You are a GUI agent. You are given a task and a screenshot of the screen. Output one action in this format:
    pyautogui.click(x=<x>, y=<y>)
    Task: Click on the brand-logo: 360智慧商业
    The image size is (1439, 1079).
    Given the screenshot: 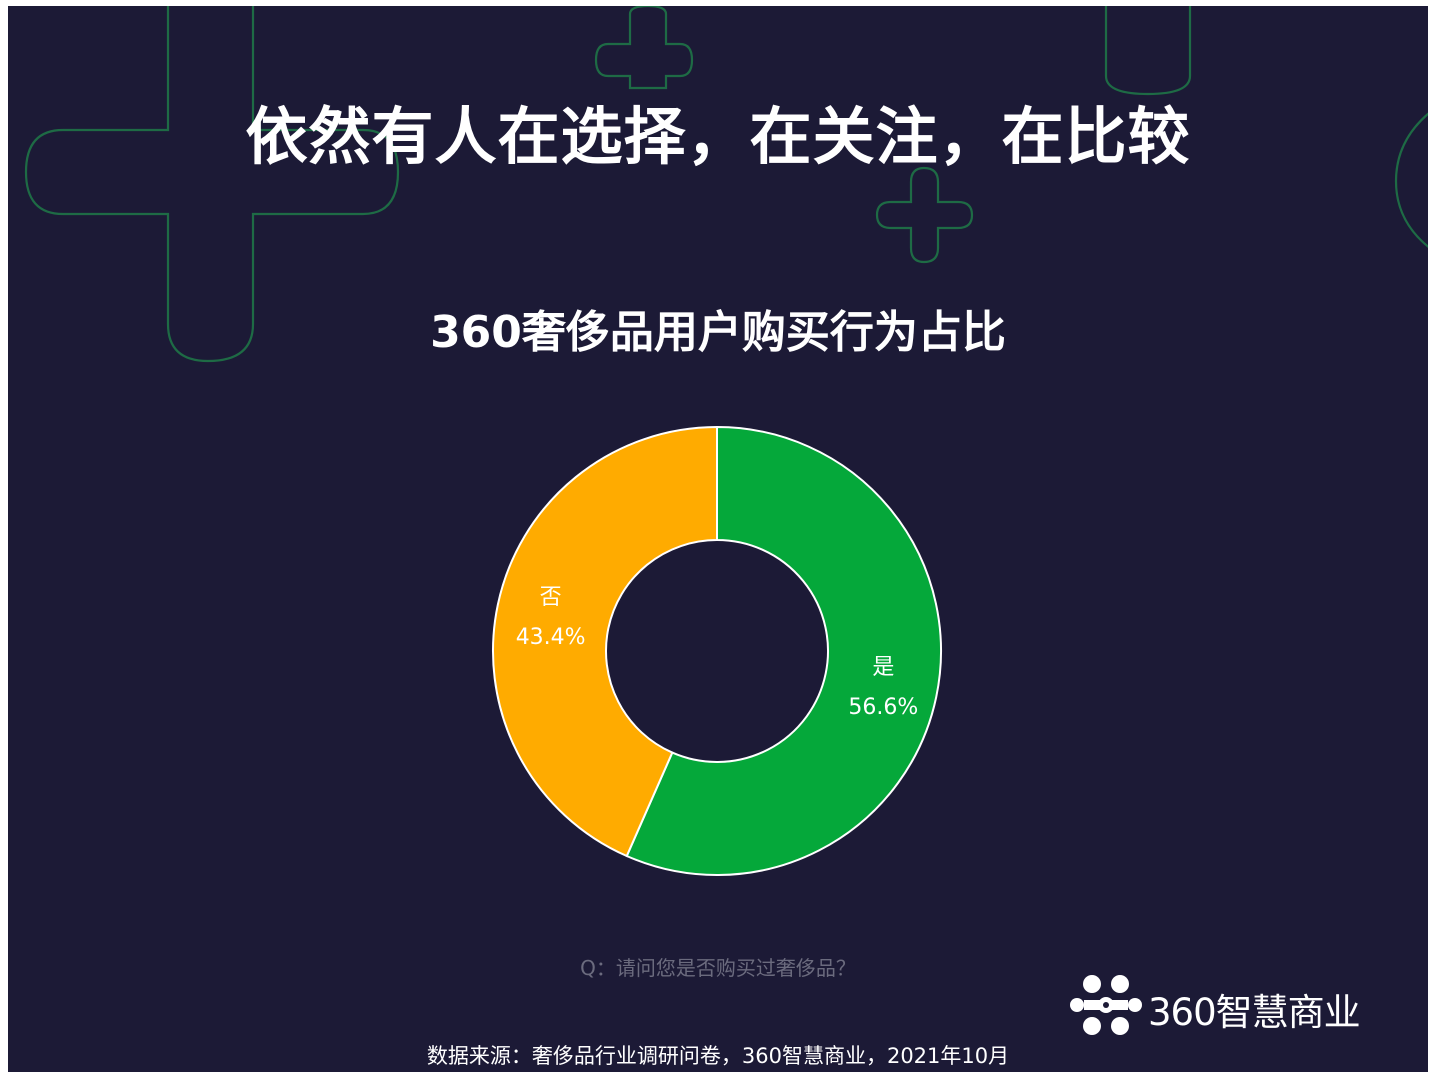 What is the action you would take?
    pyautogui.click(x=1240, y=1005)
    